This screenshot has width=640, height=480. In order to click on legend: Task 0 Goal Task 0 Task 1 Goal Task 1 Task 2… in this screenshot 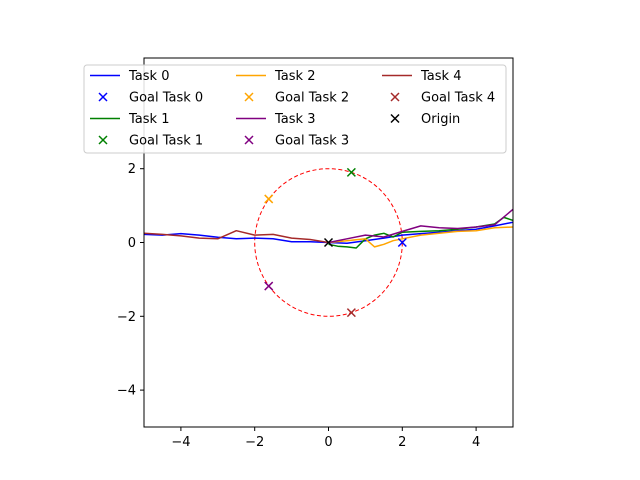, I will do `click(295, 109)`.